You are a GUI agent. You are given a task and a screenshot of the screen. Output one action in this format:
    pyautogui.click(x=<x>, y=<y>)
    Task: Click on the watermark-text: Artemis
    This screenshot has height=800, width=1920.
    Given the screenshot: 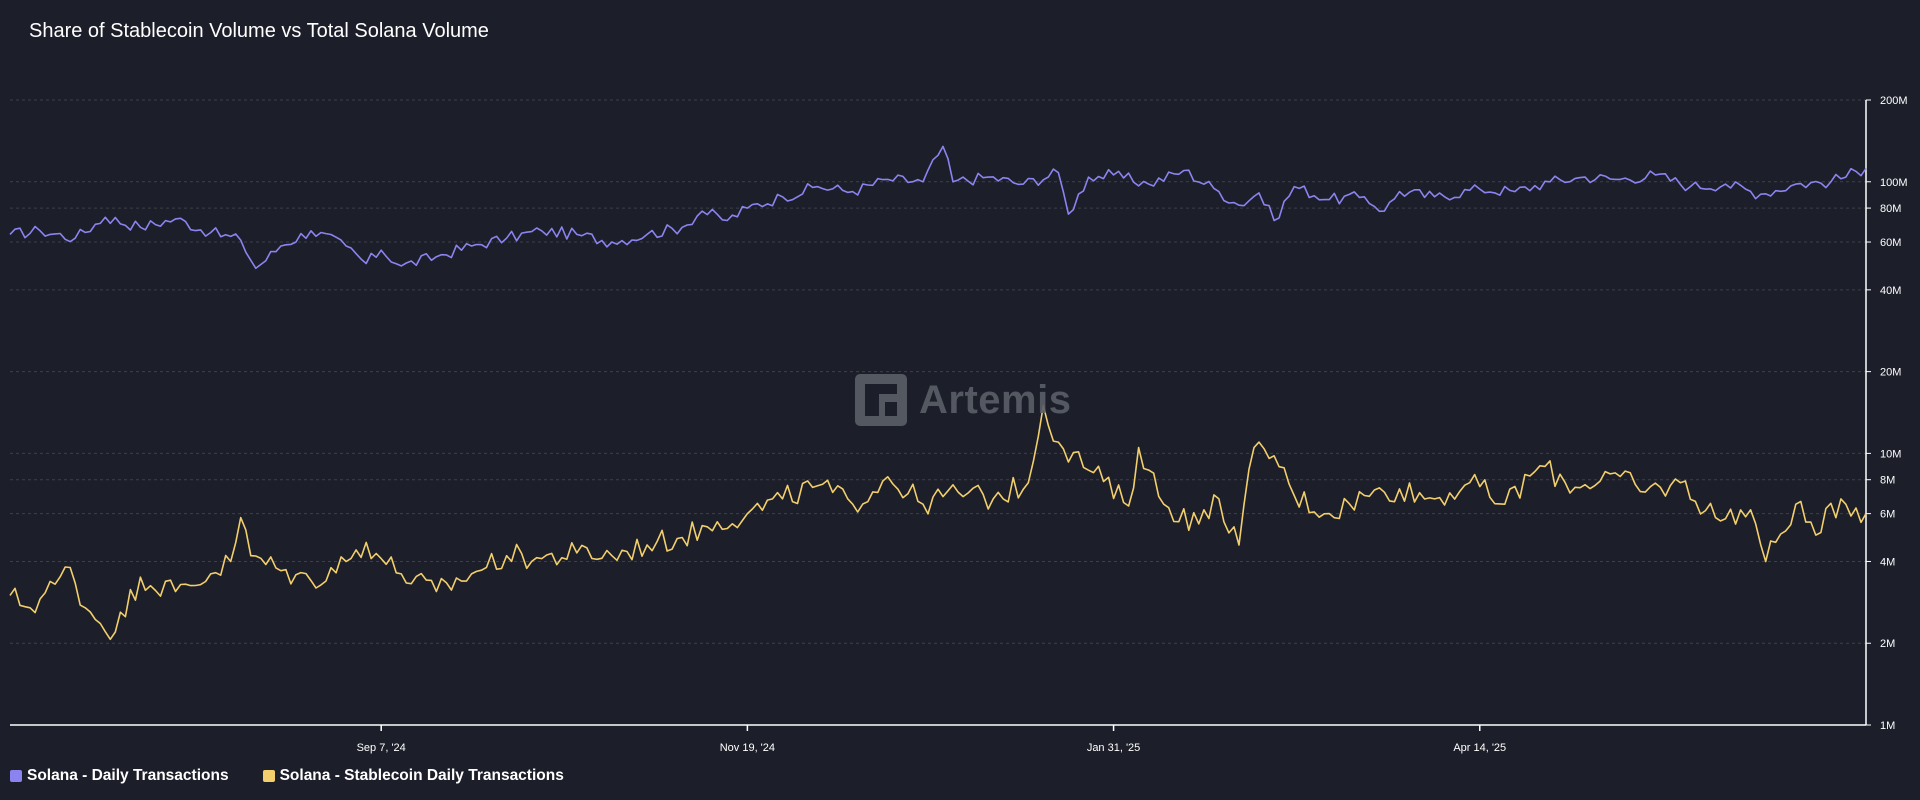 What is the action you would take?
    pyautogui.click(x=995, y=399)
    